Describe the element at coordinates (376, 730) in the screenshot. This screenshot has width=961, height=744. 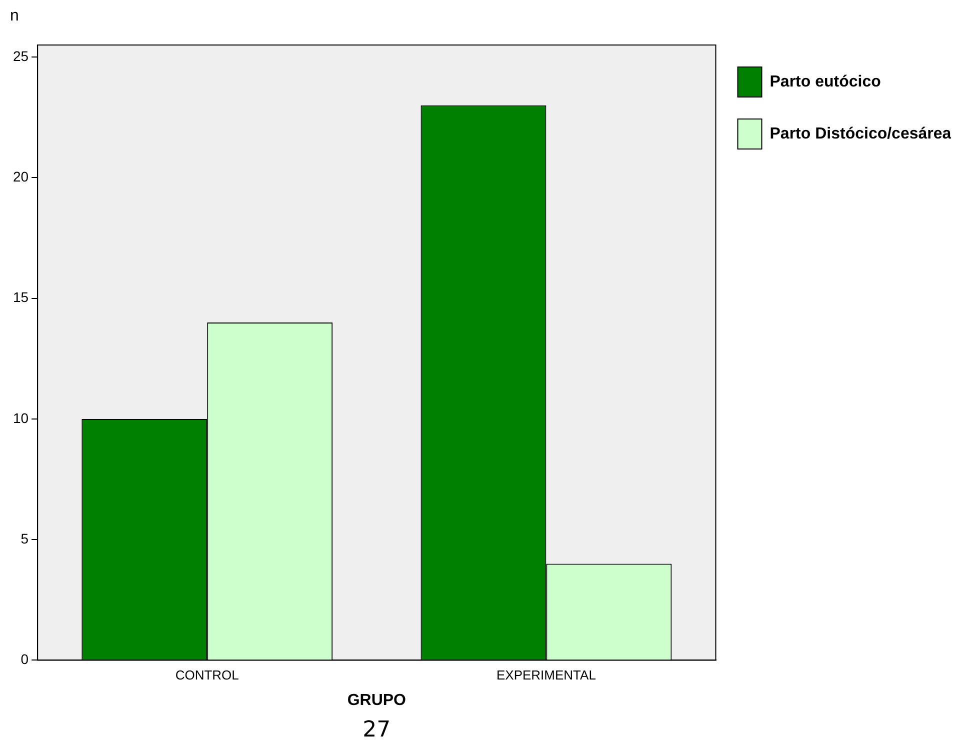
I see `text: 27` at that location.